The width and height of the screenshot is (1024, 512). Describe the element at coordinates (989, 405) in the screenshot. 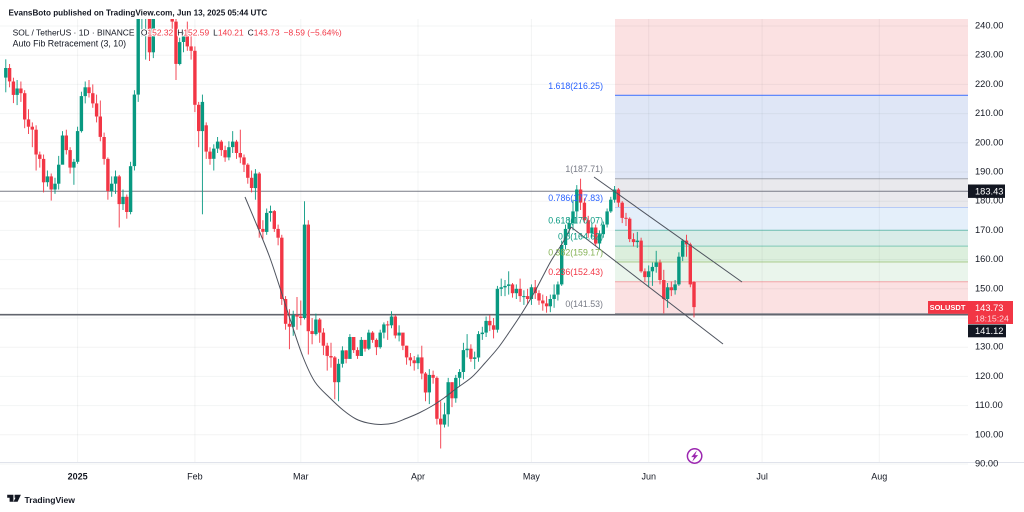

I see `svg-text: 110.00` at that location.